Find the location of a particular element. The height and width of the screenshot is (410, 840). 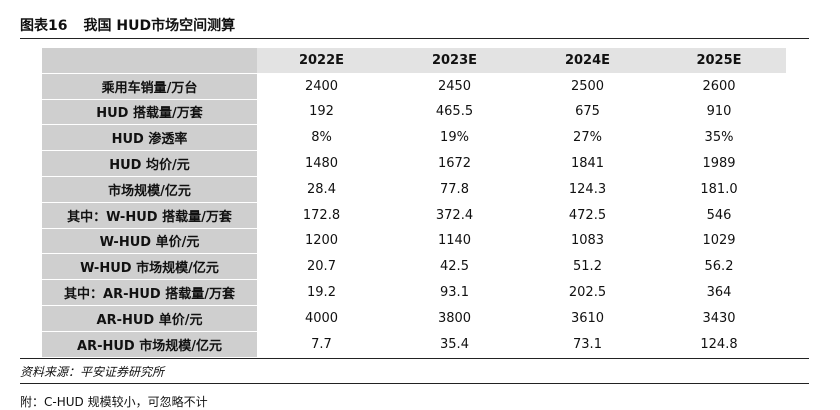

table-cell: 546 is located at coordinates (719, 215).